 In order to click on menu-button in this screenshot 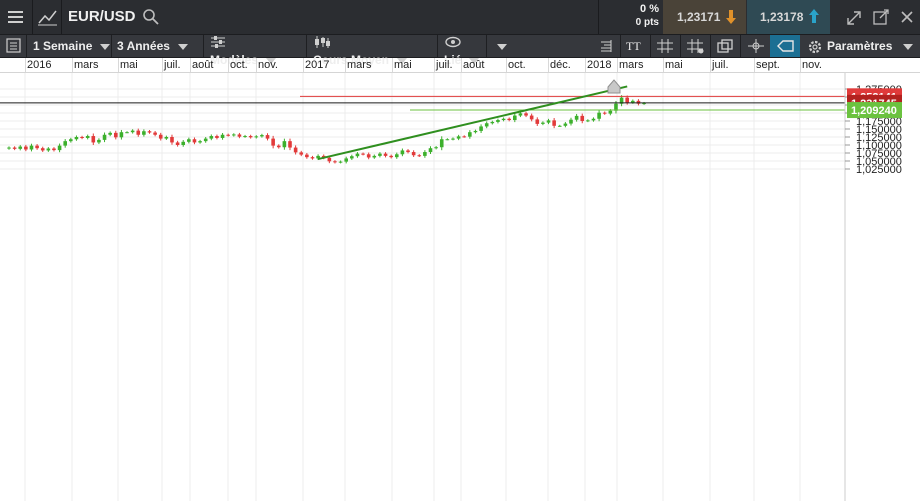, I will do `click(16, 17)`.